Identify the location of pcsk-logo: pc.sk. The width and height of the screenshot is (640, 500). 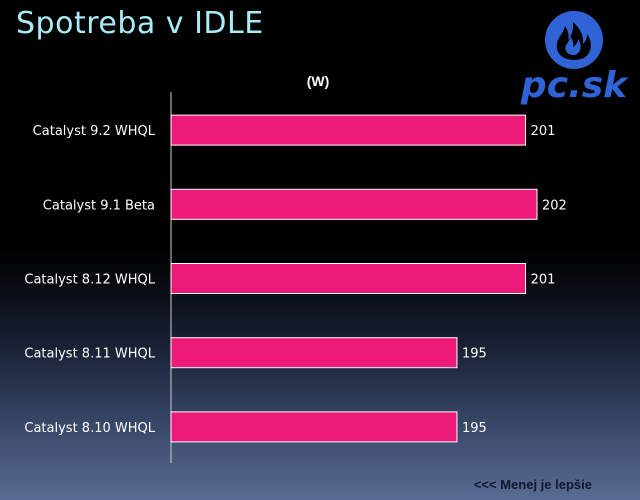
(574, 58).